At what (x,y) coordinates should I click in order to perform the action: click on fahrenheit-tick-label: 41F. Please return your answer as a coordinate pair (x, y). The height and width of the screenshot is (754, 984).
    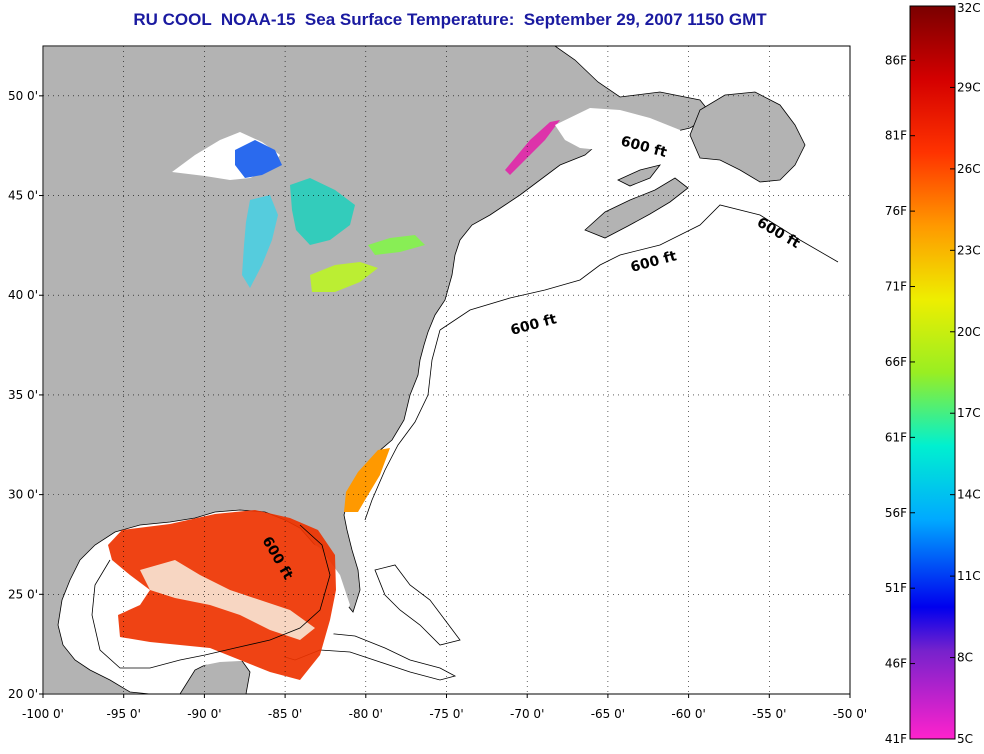
    Looking at the image, I should click on (896, 739).